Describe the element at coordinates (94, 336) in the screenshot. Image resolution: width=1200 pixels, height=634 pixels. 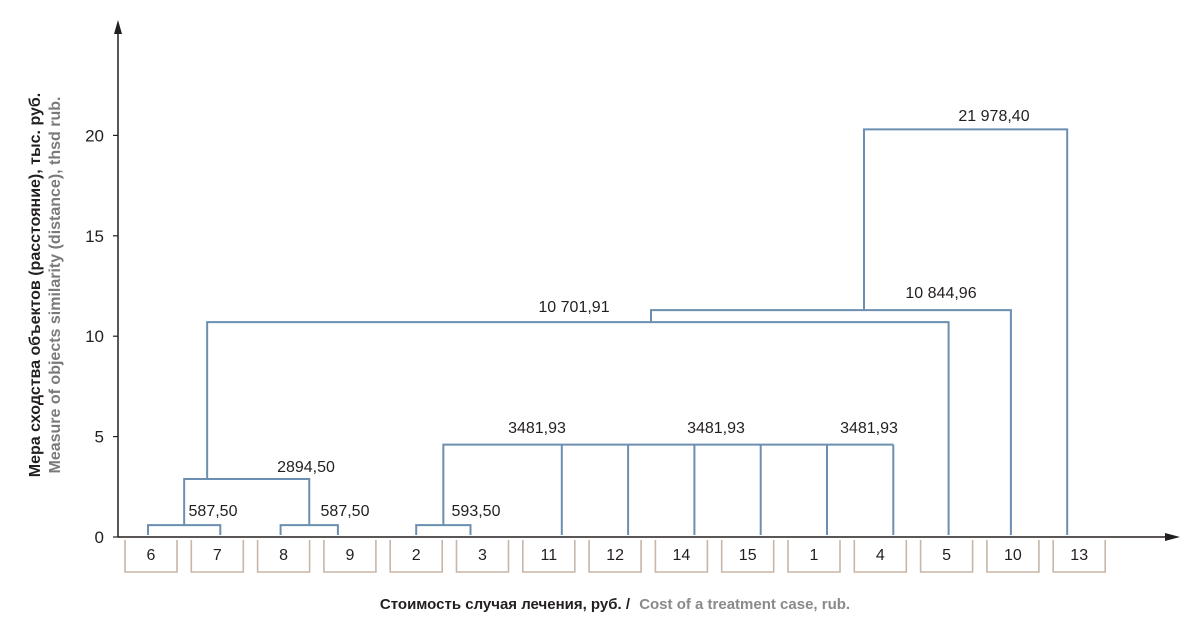
I see `y-tick-label: 10` at that location.